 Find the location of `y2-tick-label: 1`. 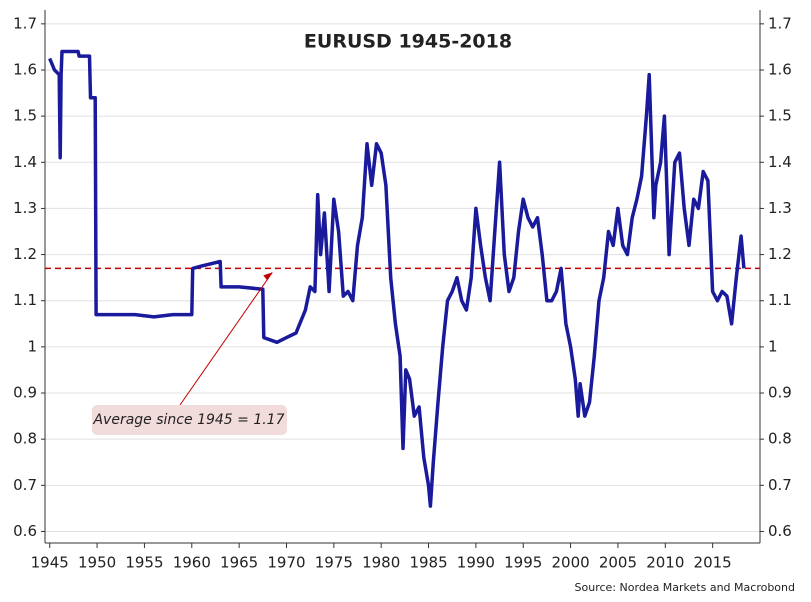

y2-tick-label: 1 is located at coordinates (773, 346).